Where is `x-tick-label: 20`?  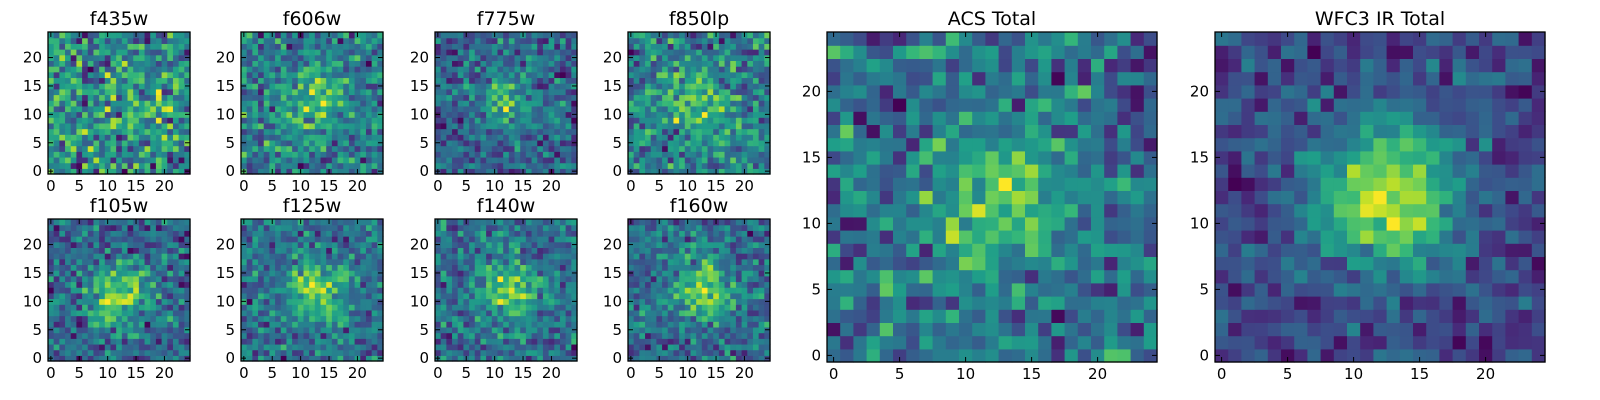 x-tick-label: 20 is located at coordinates (551, 373).